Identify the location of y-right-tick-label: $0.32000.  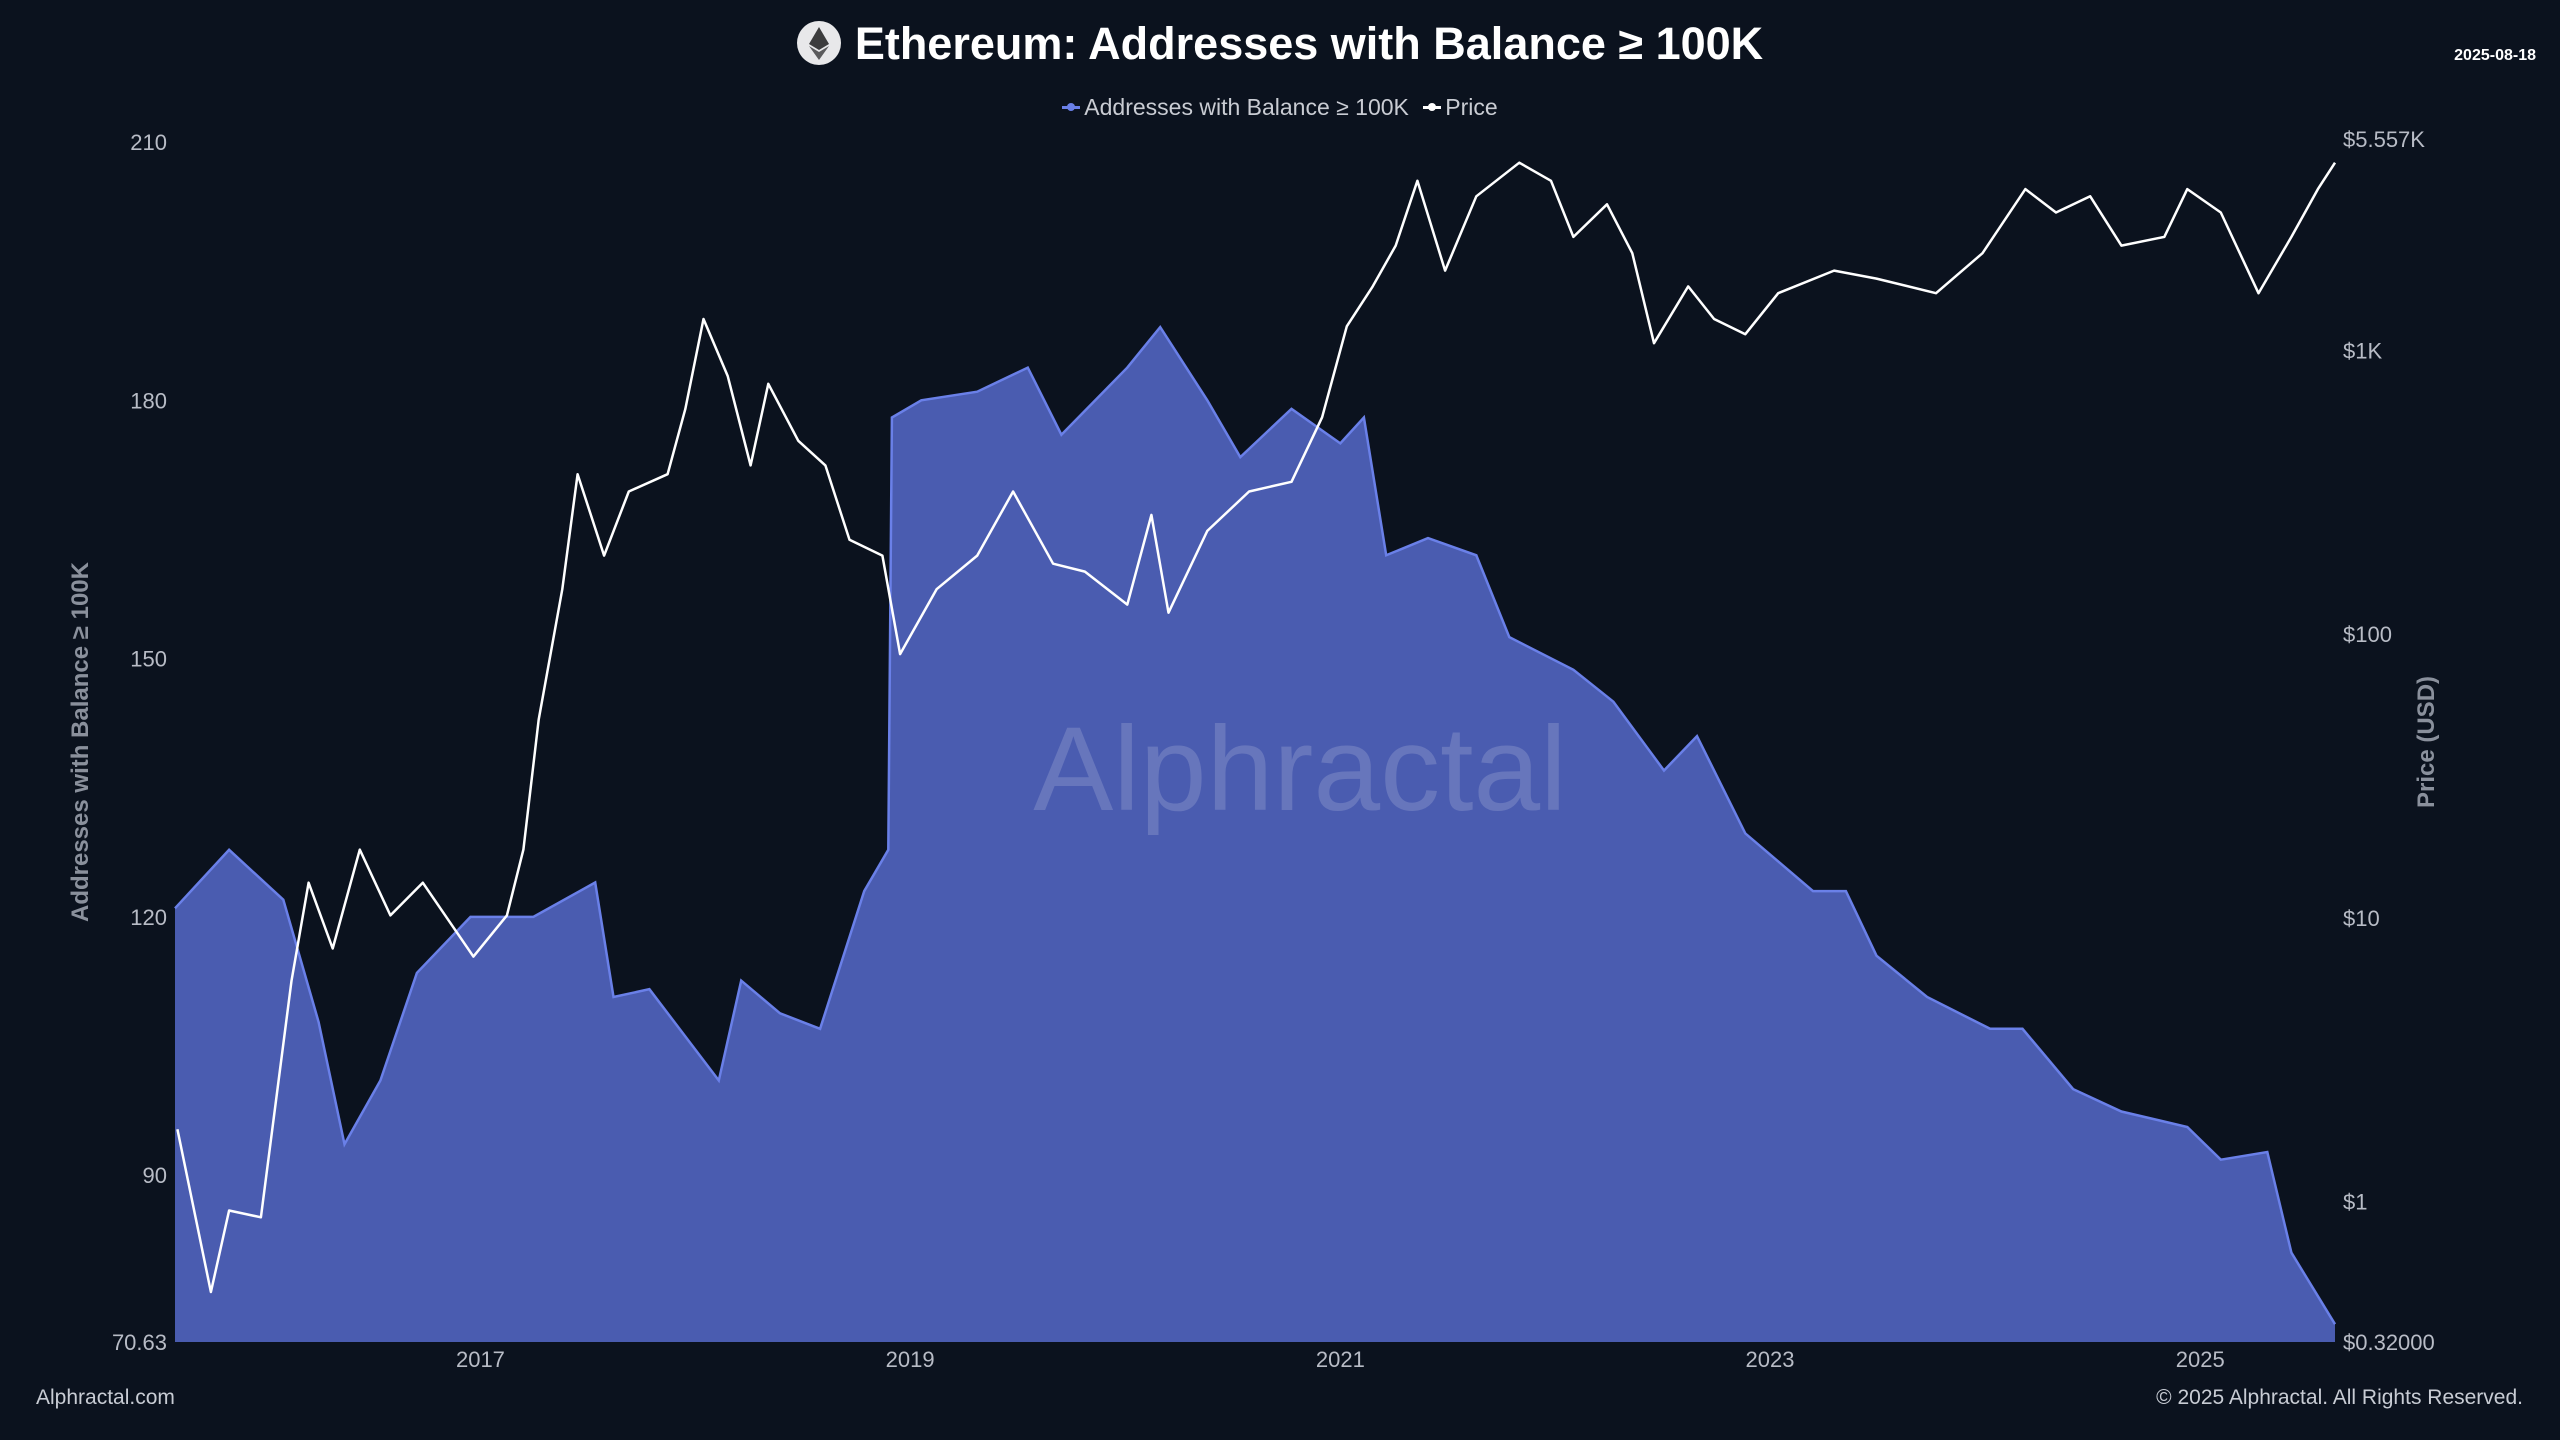
(2389, 1342).